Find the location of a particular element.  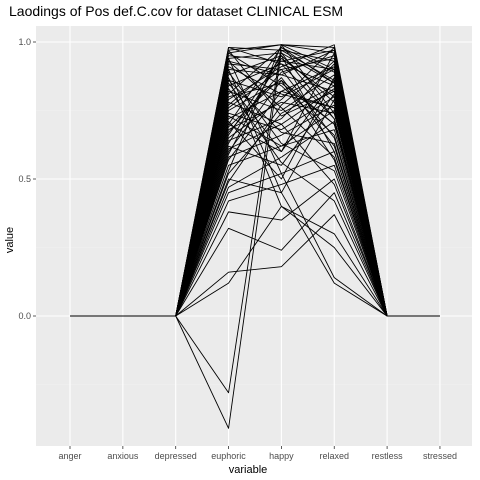

x-tick-label: restless is located at coordinates (388, 456).